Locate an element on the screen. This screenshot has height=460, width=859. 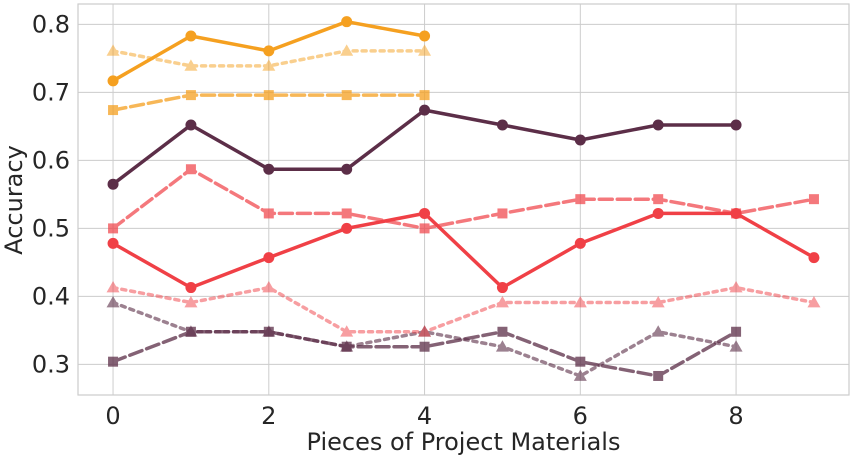
x-axis-label: Pieces of Project Materials is located at coordinates (464, 442).